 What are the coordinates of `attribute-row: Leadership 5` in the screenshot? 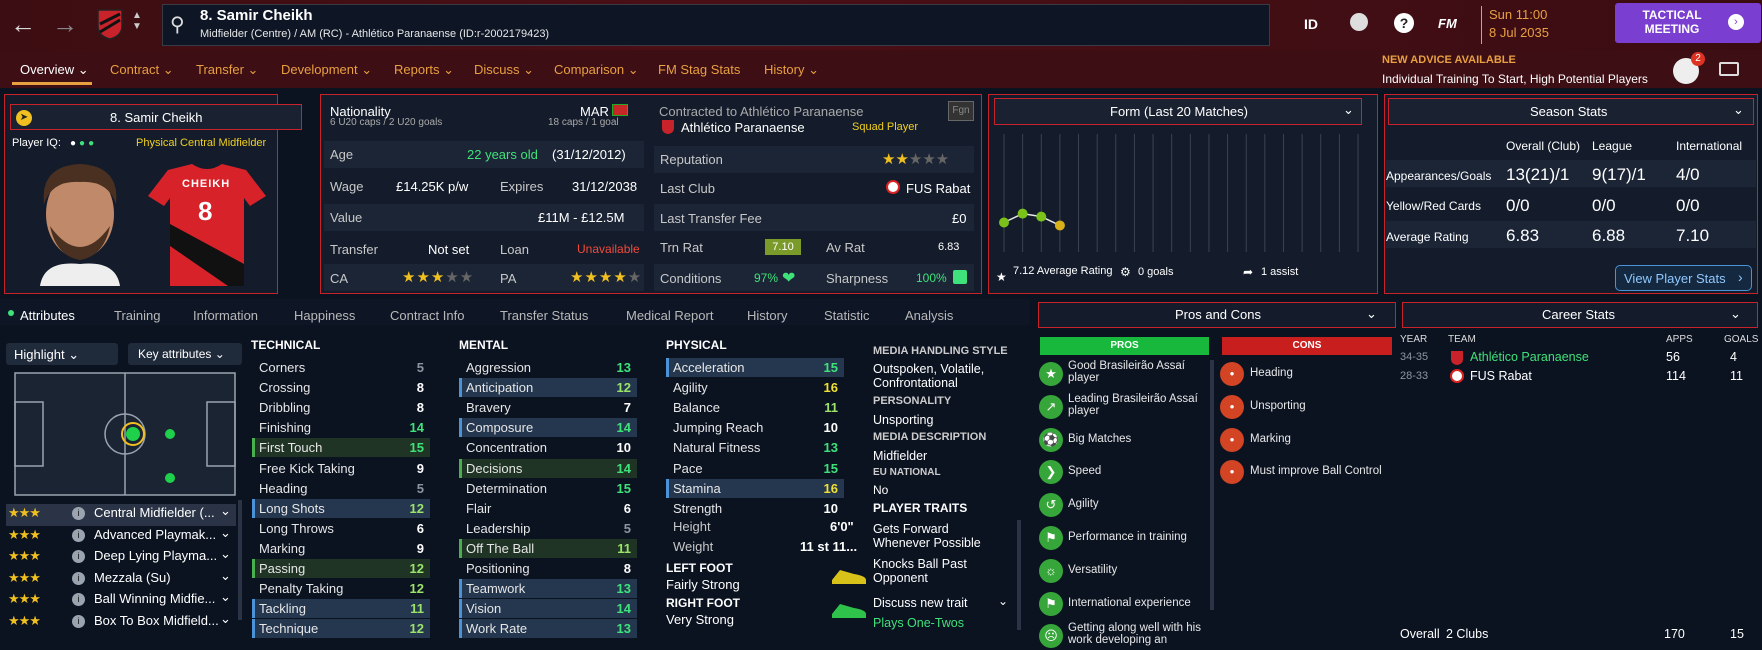 It's located at (548, 528).